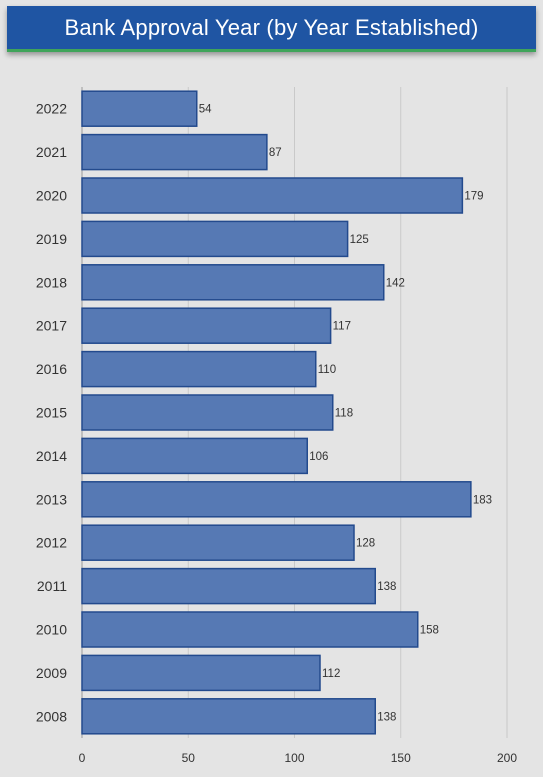 The width and height of the screenshot is (543, 777). Describe the element at coordinates (51, 326) in the screenshot. I see `y-tick-label: 2017` at that location.